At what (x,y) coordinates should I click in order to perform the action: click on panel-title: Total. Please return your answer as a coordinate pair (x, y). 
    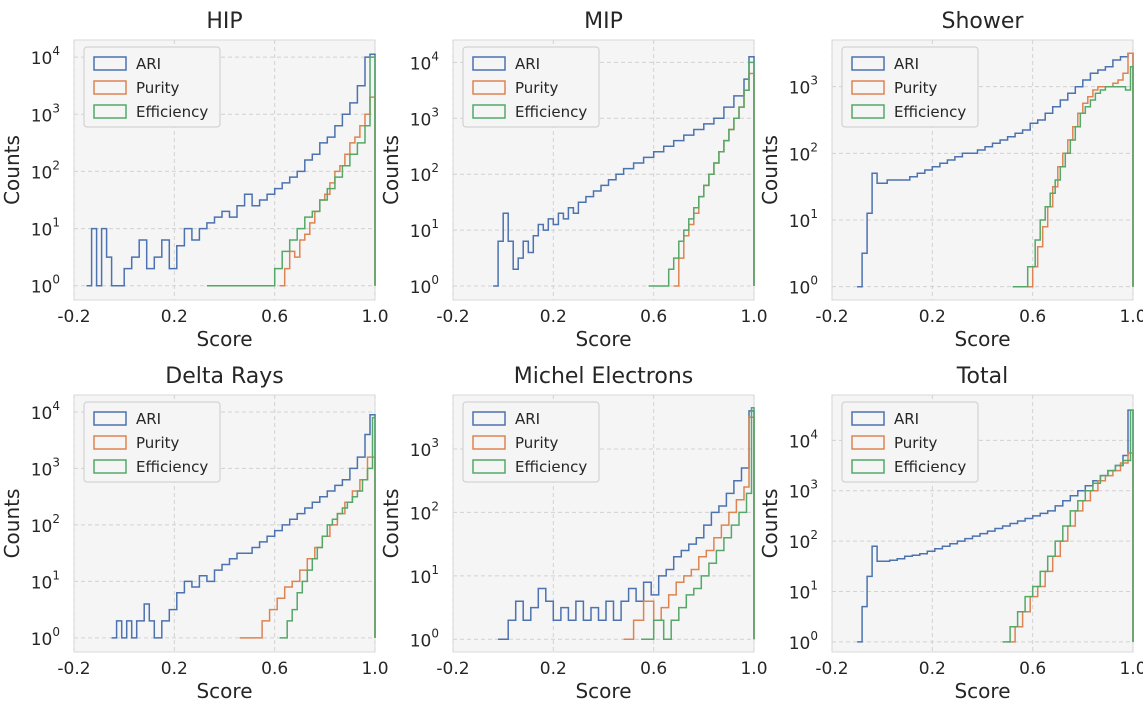
    Looking at the image, I should click on (982, 376).